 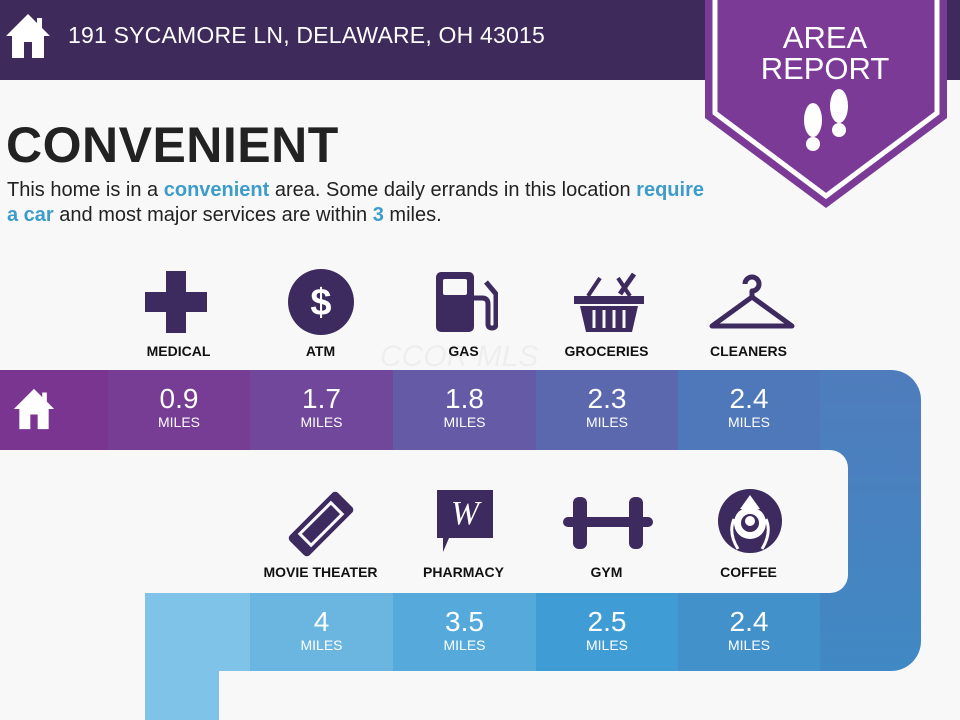 What do you see at coordinates (608, 523) in the screenshot?
I see `dumbbell-icon` at bounding box center [608, 523].